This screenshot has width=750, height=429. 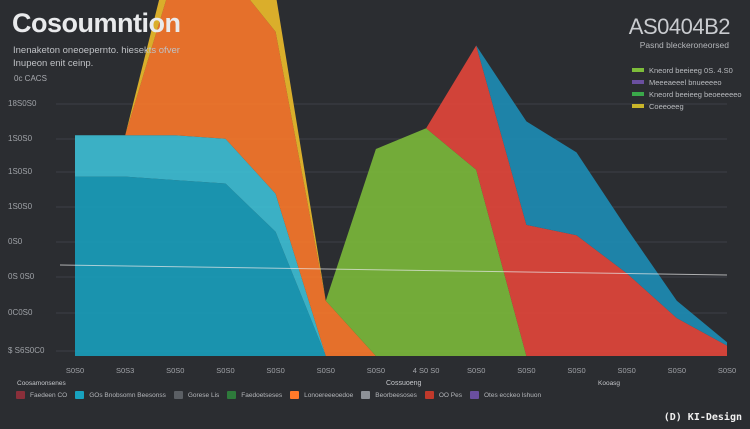 I want to click on top-legend-item: Coeeoeeg, so click(x=688, y=106).